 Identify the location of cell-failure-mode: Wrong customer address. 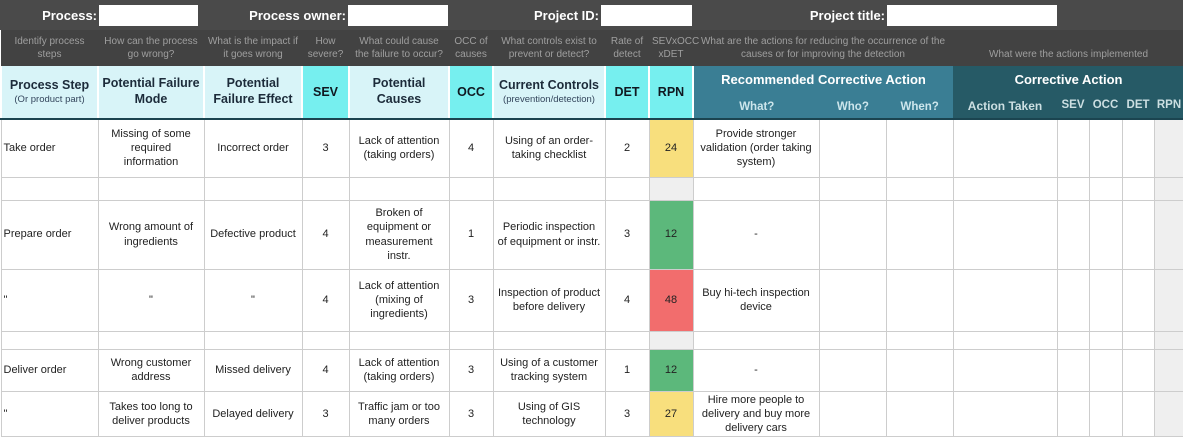
(151, 370).